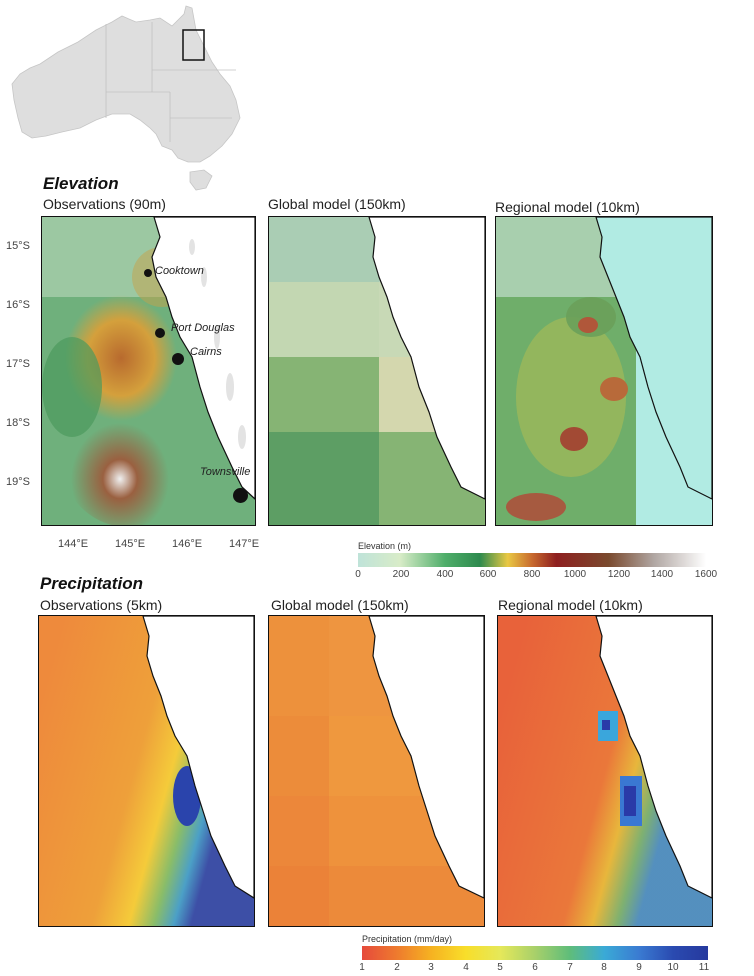  I want to click on precip-cb-tick: 6, so click(535, 967).